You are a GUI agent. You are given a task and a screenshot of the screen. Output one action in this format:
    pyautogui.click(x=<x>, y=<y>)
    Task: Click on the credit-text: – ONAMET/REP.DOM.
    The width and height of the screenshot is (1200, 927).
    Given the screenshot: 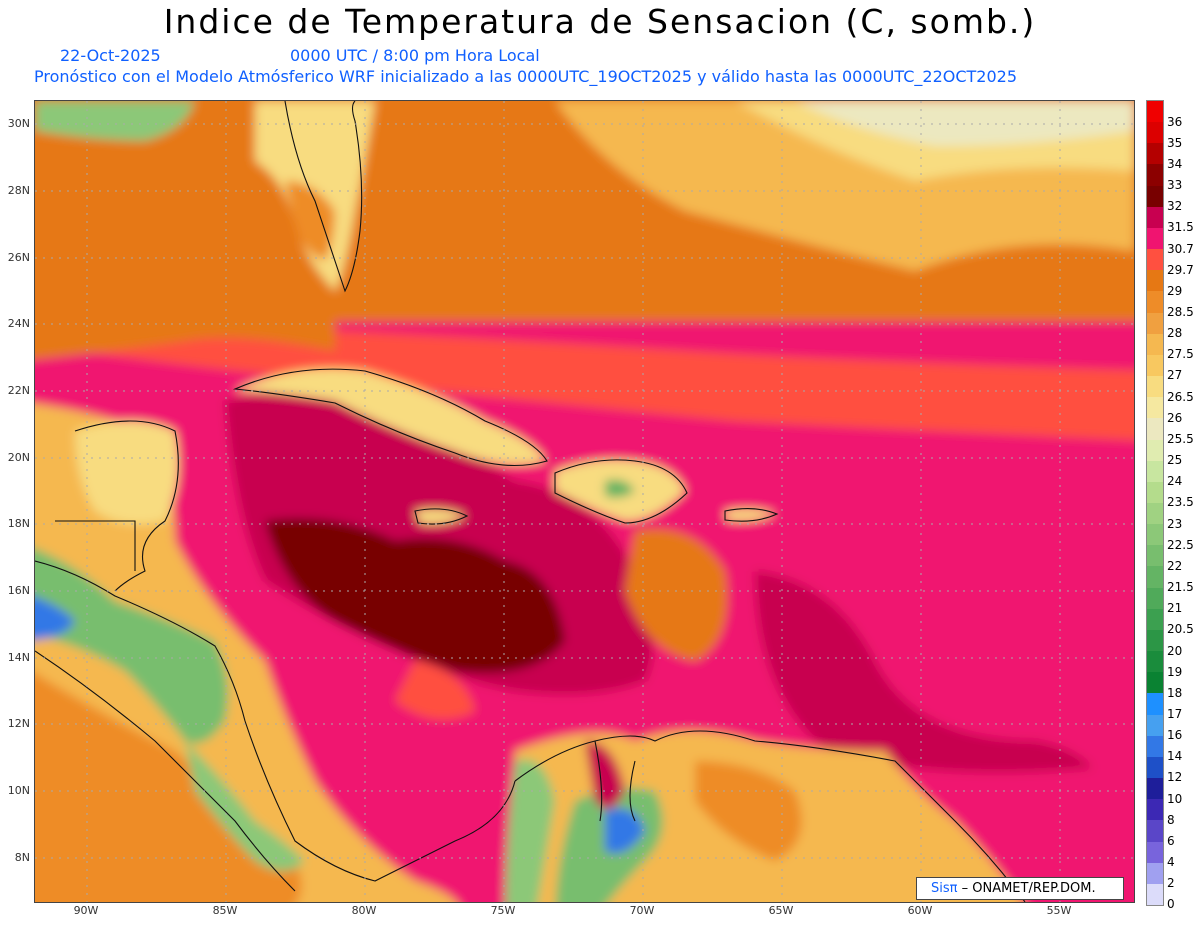 What is the action you would take?
    pyautogui.click(x=1028, y=888)
    